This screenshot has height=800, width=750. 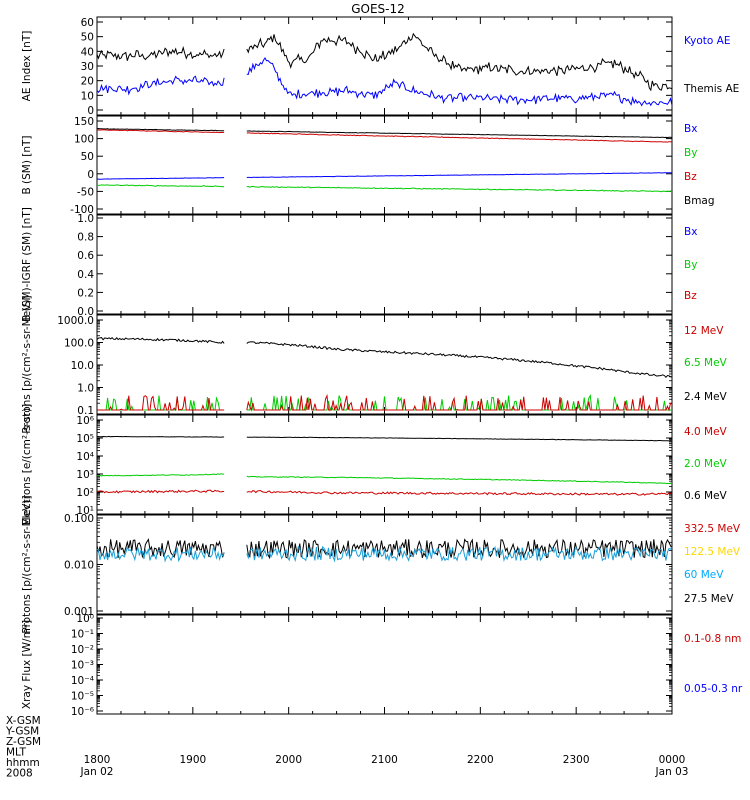 I want to click on y-tick-label: 10⁴, so click(x=85, y=457).